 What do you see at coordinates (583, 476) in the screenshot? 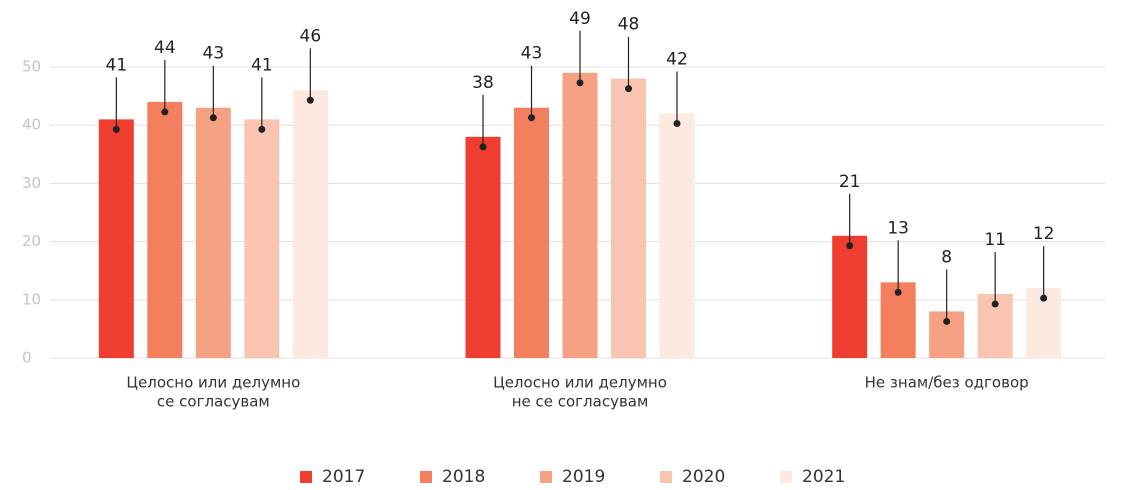
I see `legend-label: 2019` at bounding box center [583, 476].